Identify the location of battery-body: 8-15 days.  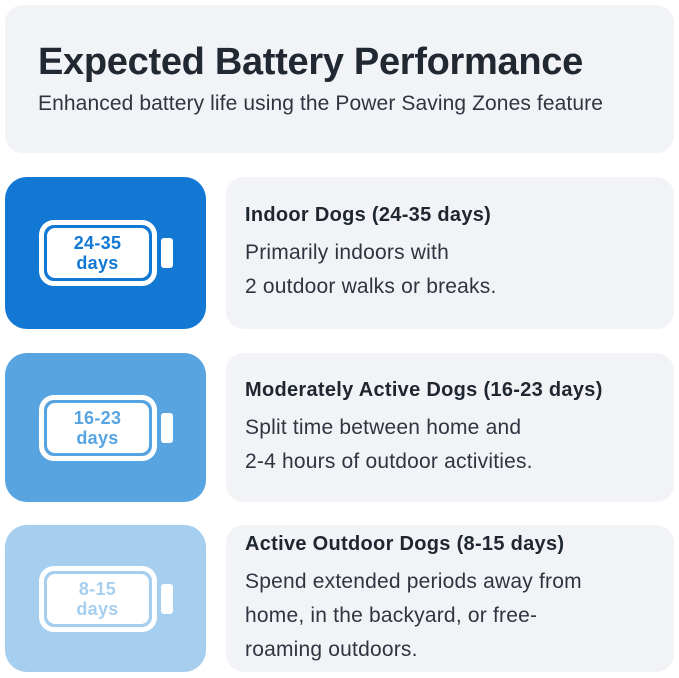
(97, 598).